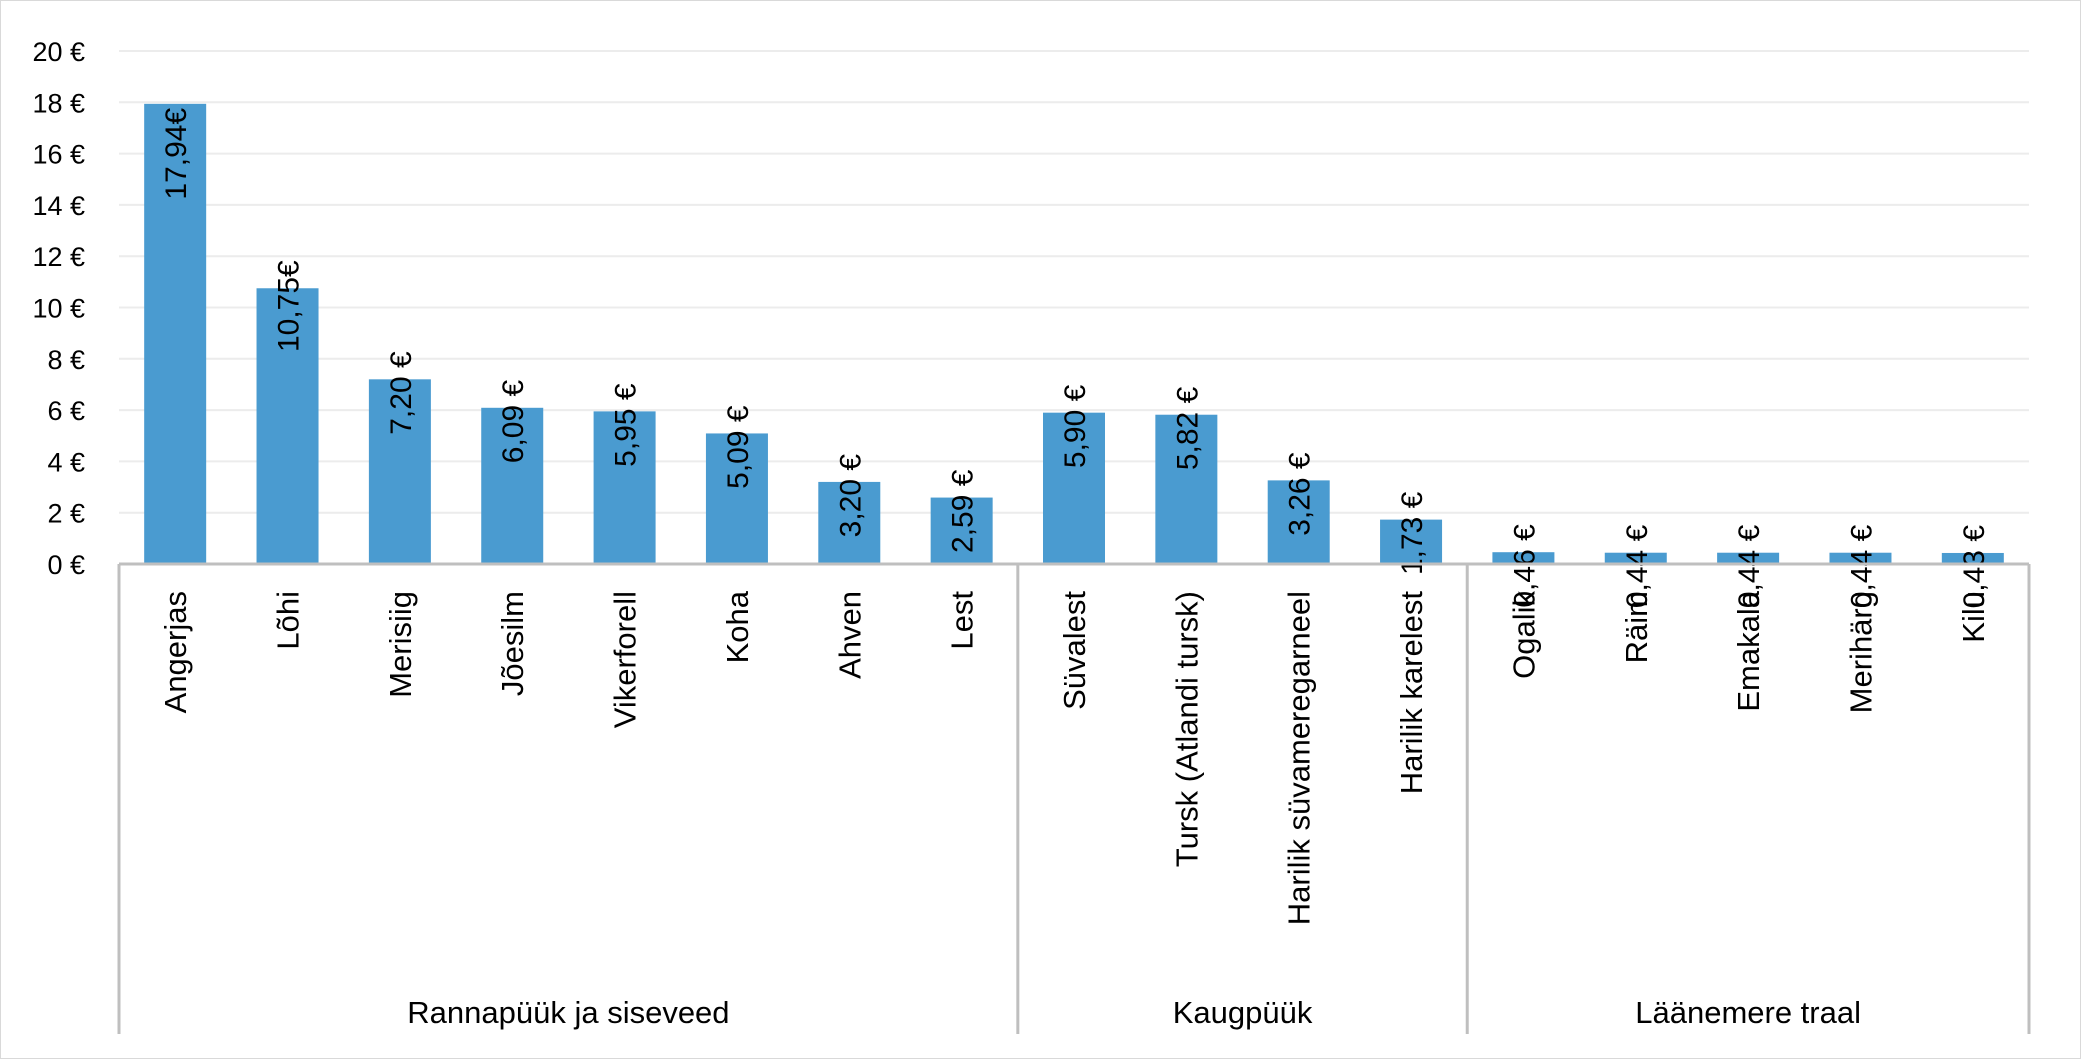 This screenshot has width=2081, height=1063. Describe the element at coordinates (58, 155) in the screenshot. I see `y-tick-label: 16 €` at that location.